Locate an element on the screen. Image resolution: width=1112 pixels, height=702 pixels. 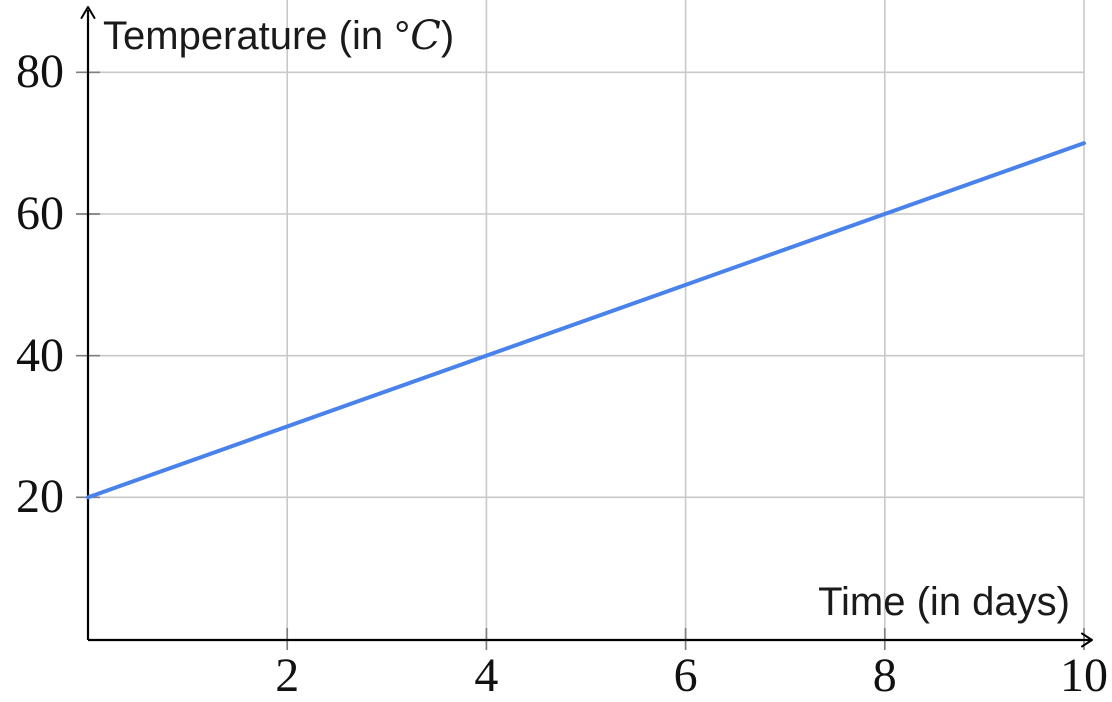
y-axis-title-prefix: Temperature (in is located at coordinates (249, 36).